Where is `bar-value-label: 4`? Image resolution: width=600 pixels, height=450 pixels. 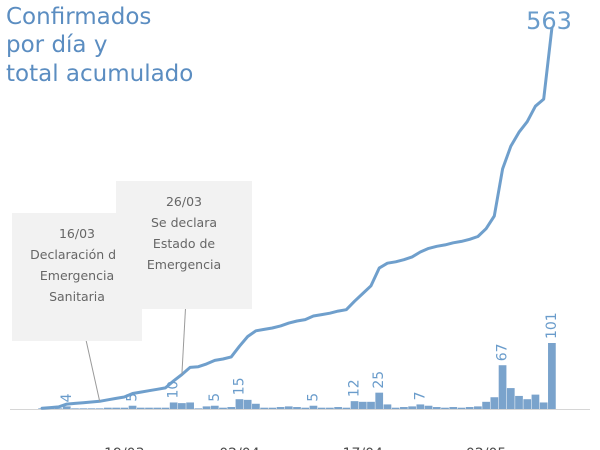
bar-value-label: 4 is located at coordinates (67, 397).